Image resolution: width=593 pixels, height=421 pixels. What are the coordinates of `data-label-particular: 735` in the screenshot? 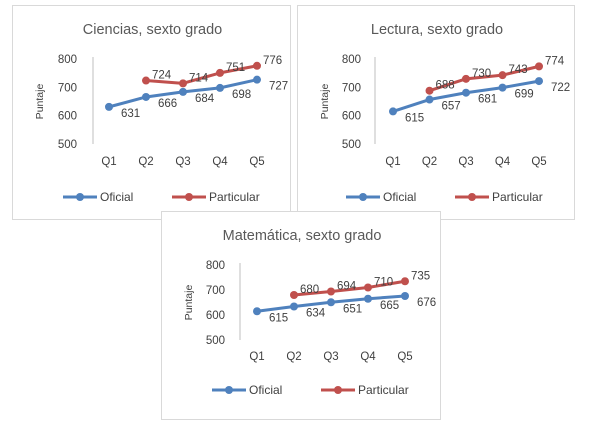 It's located at (420, 276).